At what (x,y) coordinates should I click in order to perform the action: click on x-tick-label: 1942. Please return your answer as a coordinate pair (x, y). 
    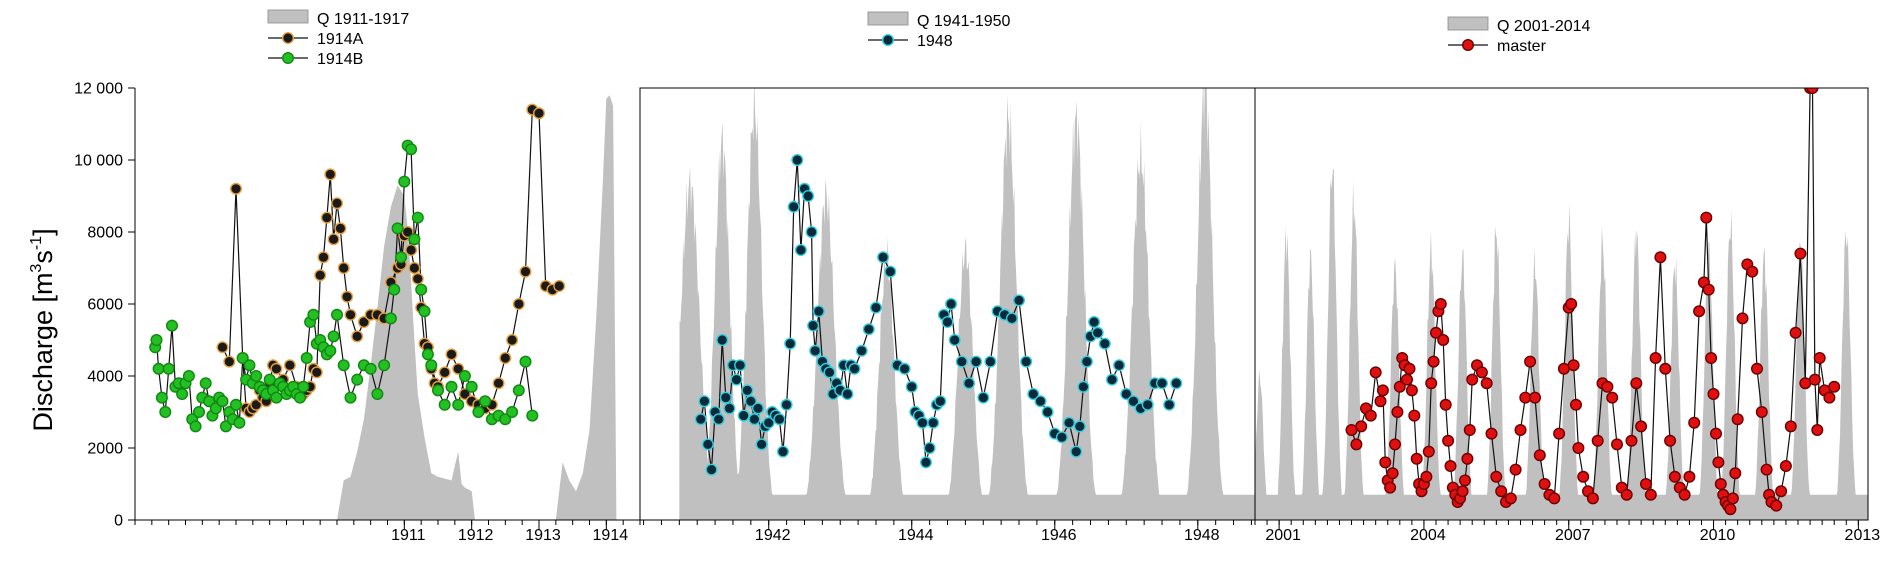
    Looking at the image, I should click on (773, 535).